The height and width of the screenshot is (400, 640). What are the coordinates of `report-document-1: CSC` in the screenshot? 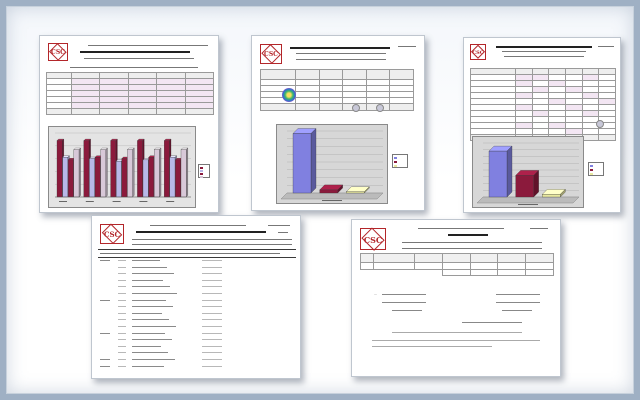 It's located at (129, 124).